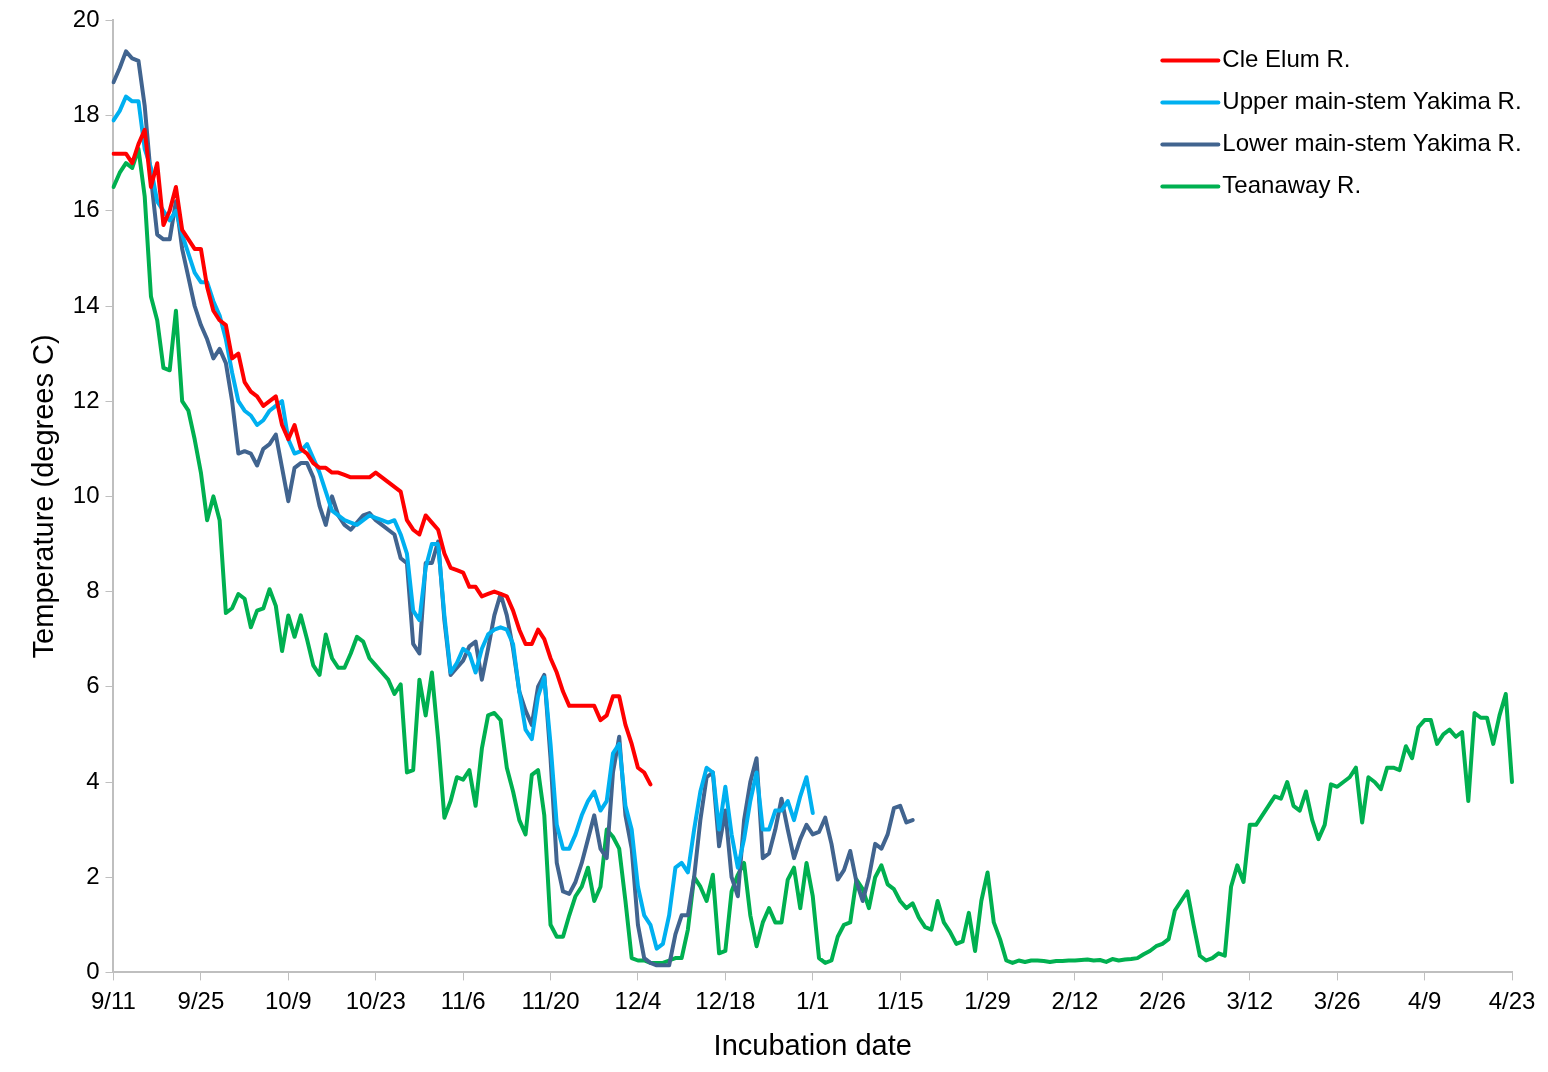 The image size is (1548, 1072). I want to click on y-tick-label: 0, so click(93, 971).